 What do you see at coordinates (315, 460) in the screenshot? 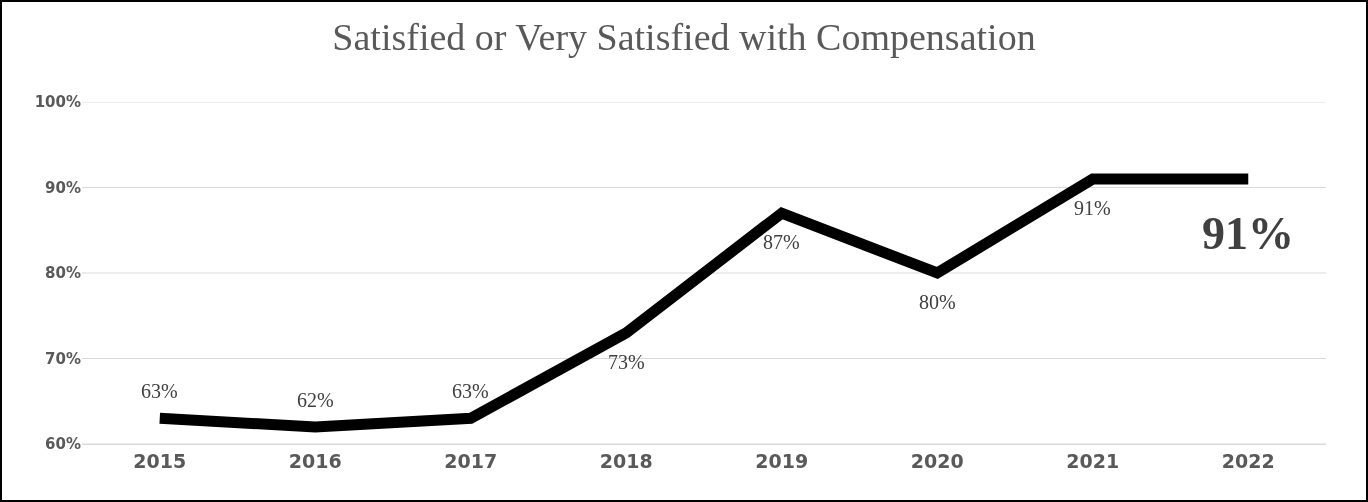
I see `x-tick-label: 2016` at bounding box center [315, 460].